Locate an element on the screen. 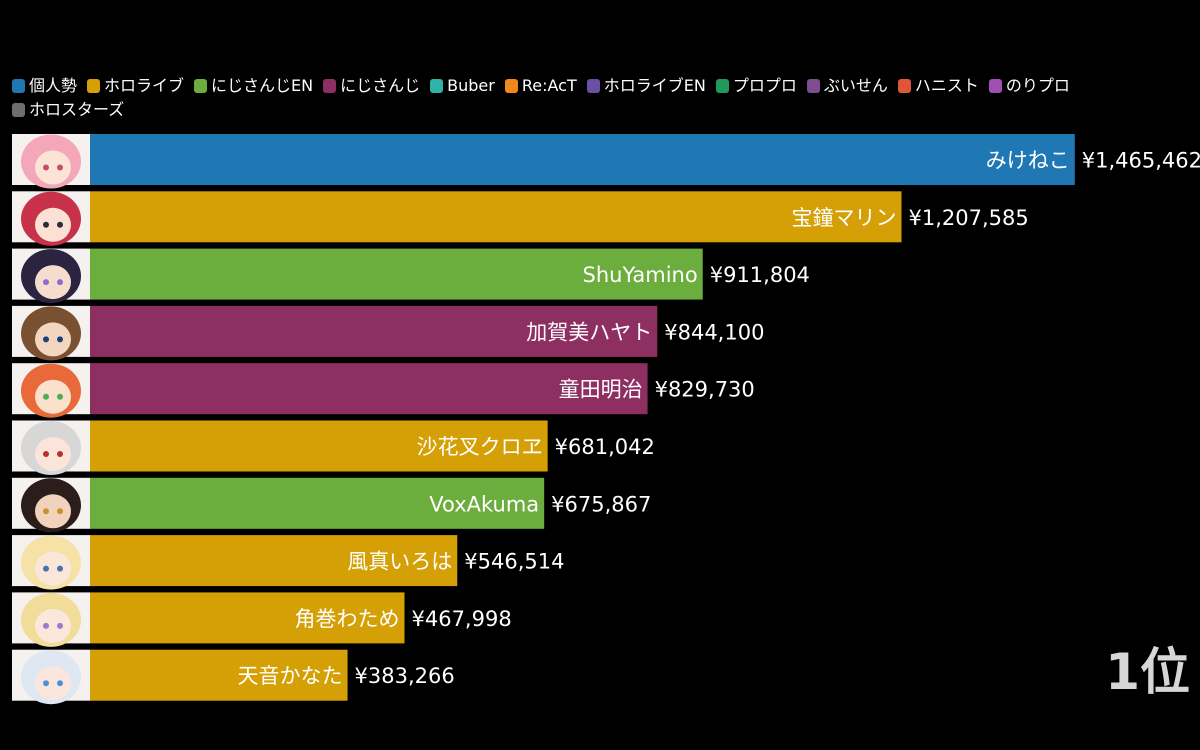 The width and height of the screenshot is (1200, 750). bar-row: みけねこ ¥1,465,462 is located at coordinates (606, 161).